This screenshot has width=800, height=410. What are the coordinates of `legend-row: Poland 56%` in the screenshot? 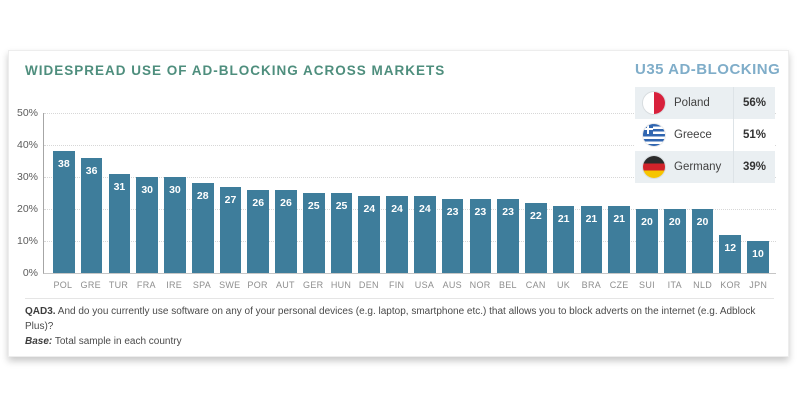 It's located at (705, 103).